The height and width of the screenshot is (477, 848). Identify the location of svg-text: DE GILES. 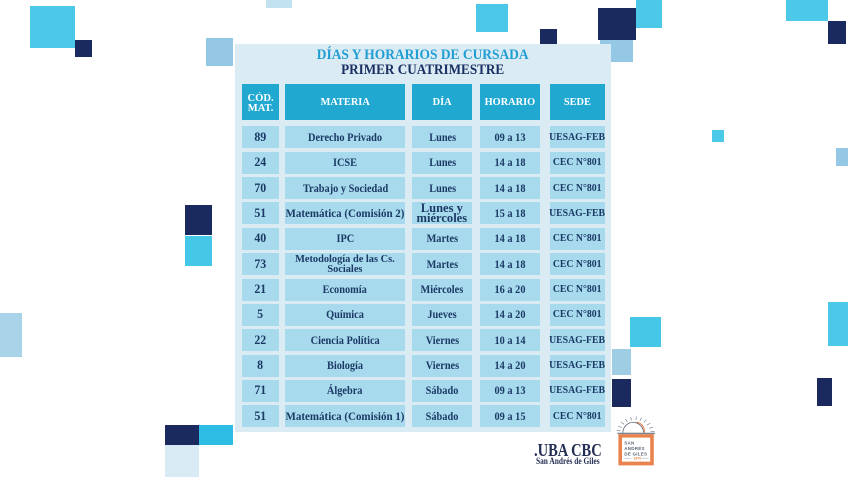
(635, 454).